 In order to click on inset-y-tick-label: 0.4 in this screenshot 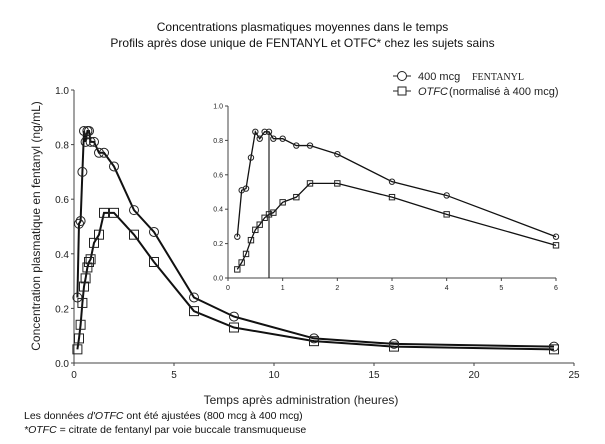, I will do `click(218, 210)`.